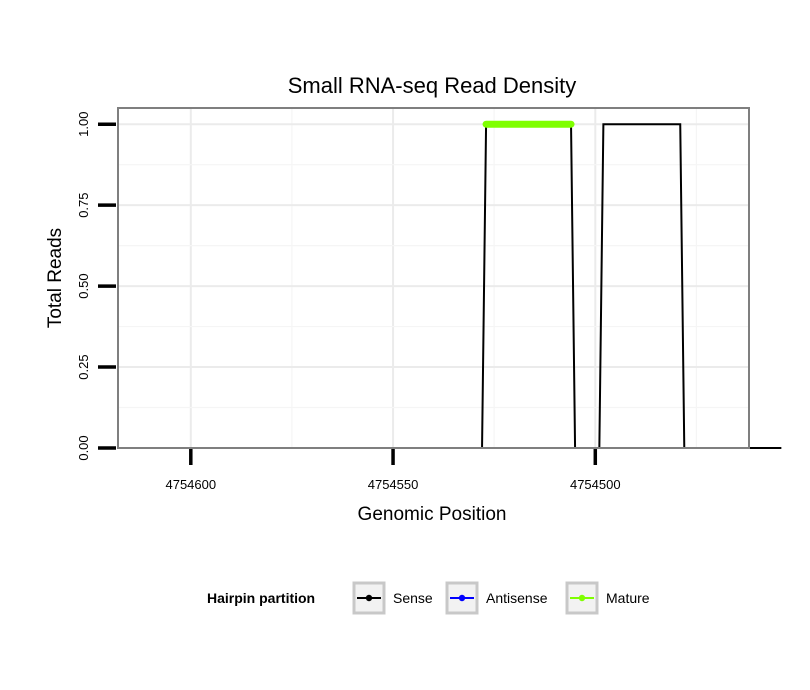  Describe the element at coordinates (392, 598) in the screenshot. I see `legend-item-sense: Sense` at that location.